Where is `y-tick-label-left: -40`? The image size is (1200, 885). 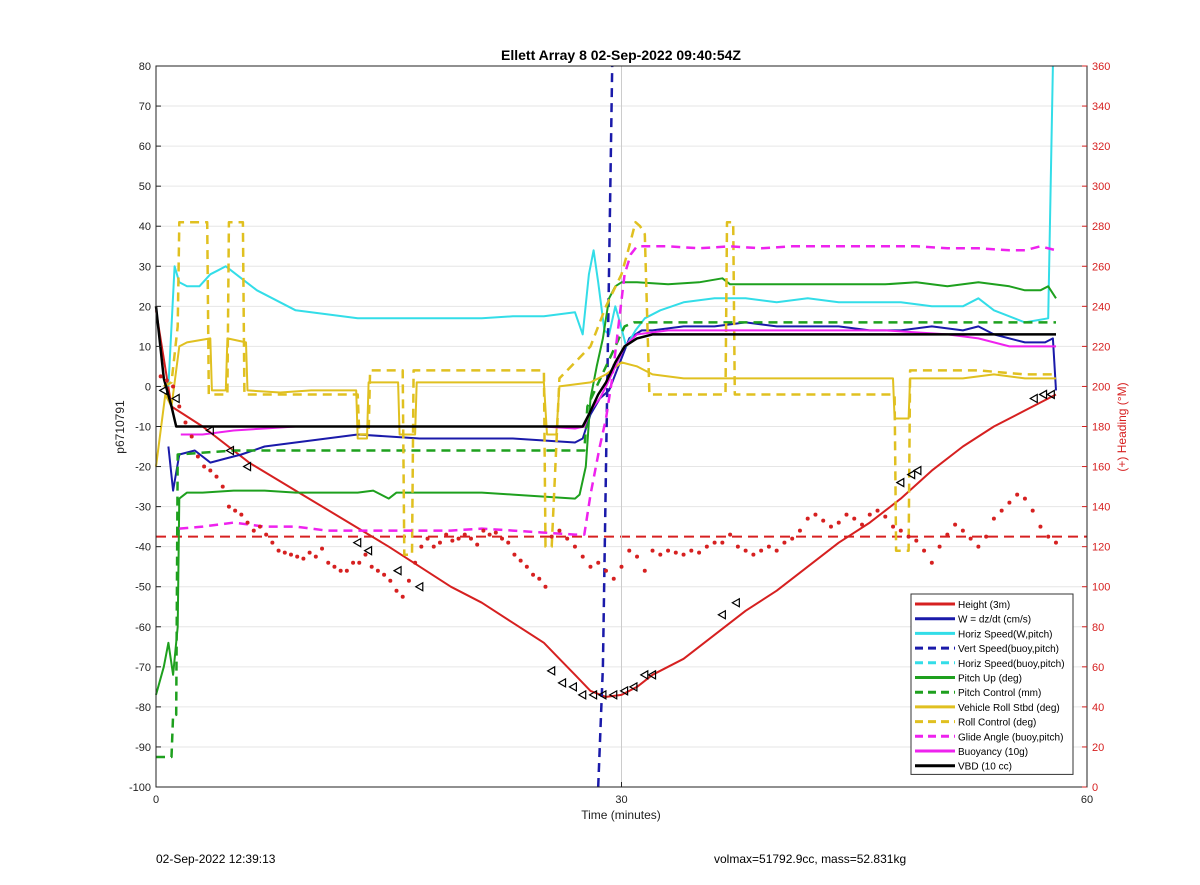
y-tick-label-left: -40 is located at coordinates (143, 548).